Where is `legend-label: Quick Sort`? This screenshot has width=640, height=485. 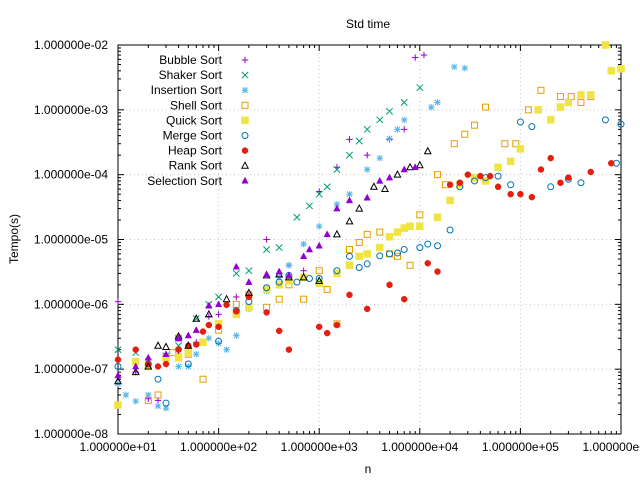 legend-label: Quick Sort is located at coordinates (194, 120).